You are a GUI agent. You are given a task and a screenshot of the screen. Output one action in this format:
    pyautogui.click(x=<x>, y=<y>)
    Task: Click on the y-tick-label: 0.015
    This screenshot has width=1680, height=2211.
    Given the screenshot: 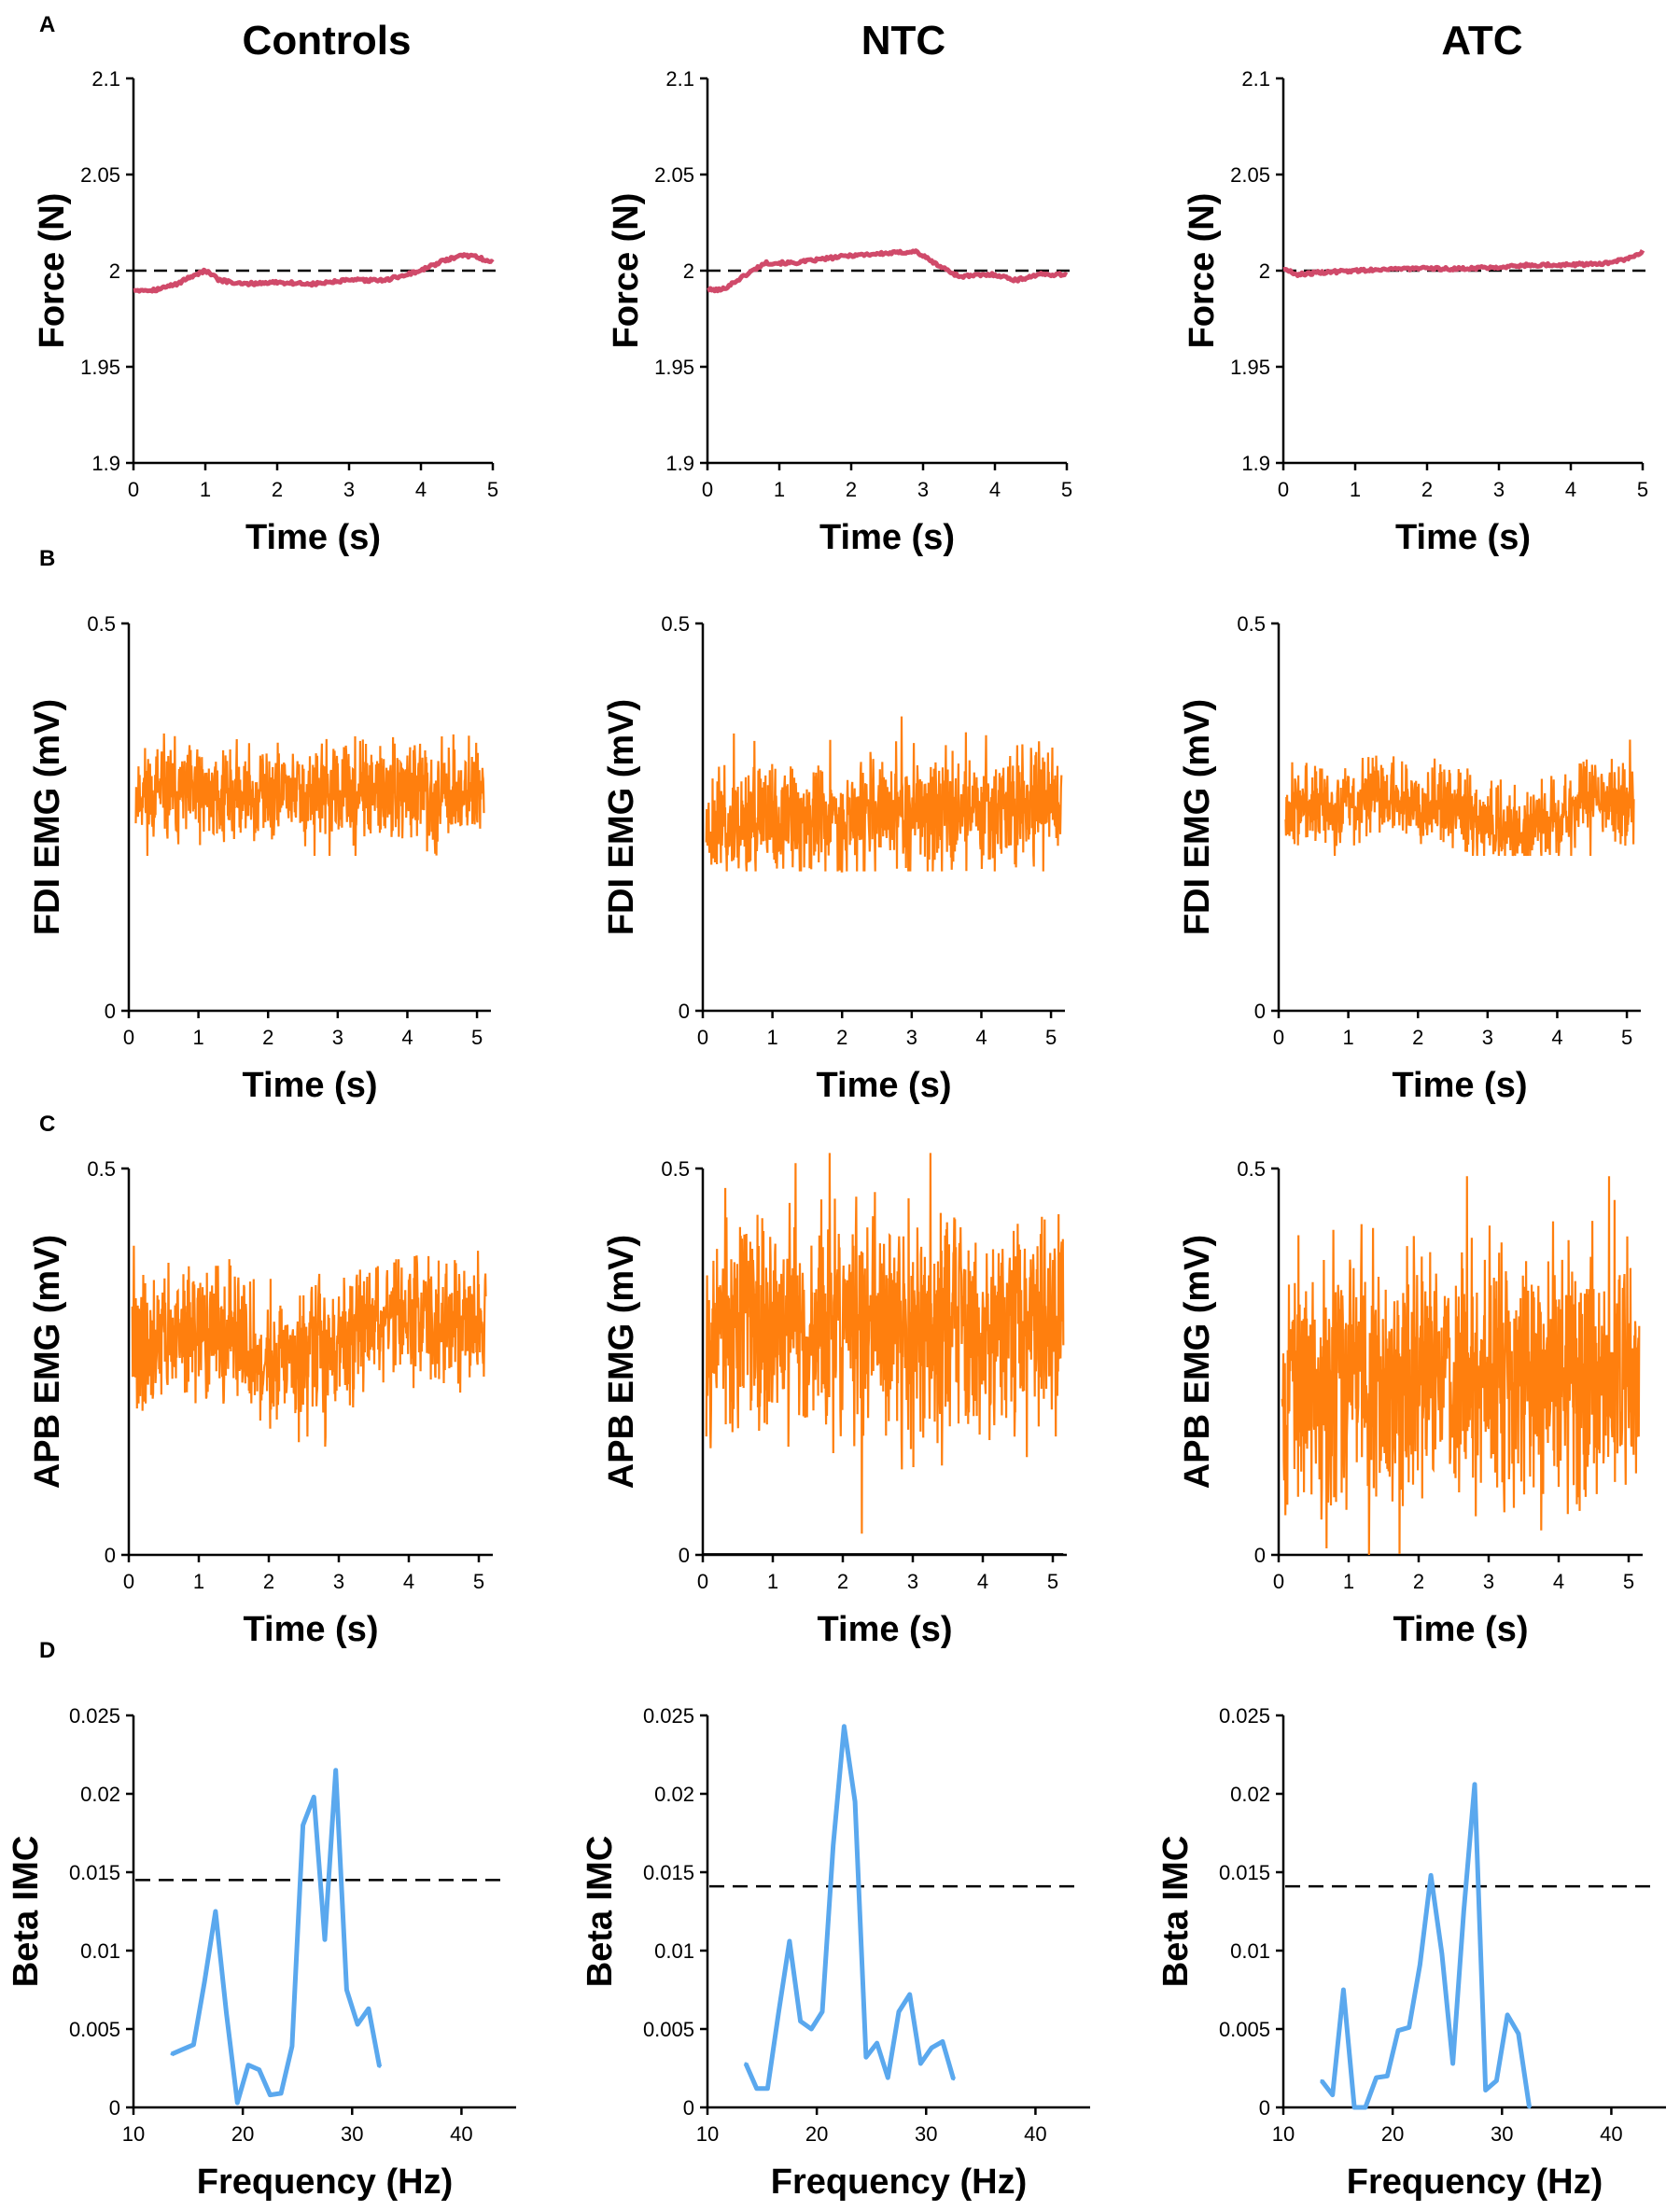 What is the action you would take?
    pyautogui.click(x=1244, y=1872)
    